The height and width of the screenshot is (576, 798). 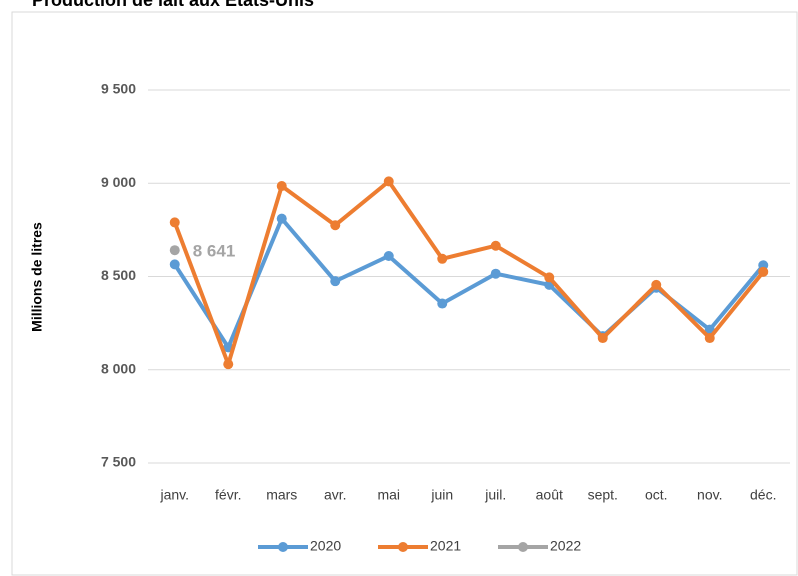 What do you see at coordinates (445, 546) in the screenshot?
I see `legend-label: 2021` at bounding box center [445, 546].